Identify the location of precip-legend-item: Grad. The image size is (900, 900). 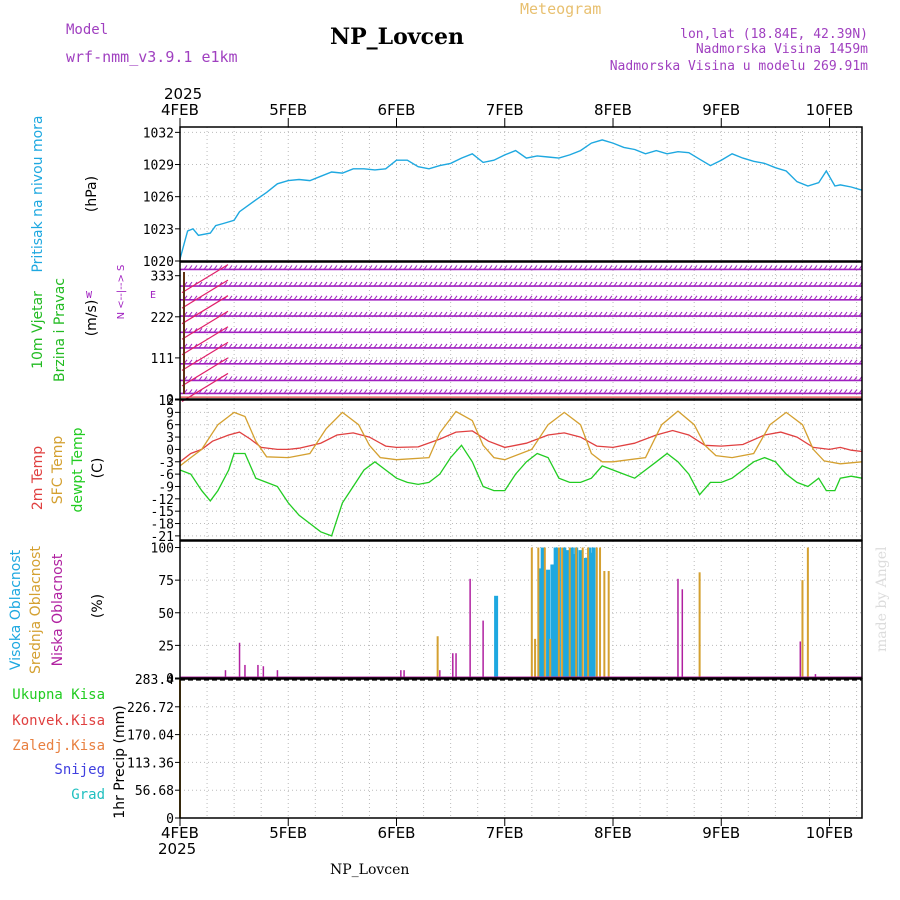
(88, 795).